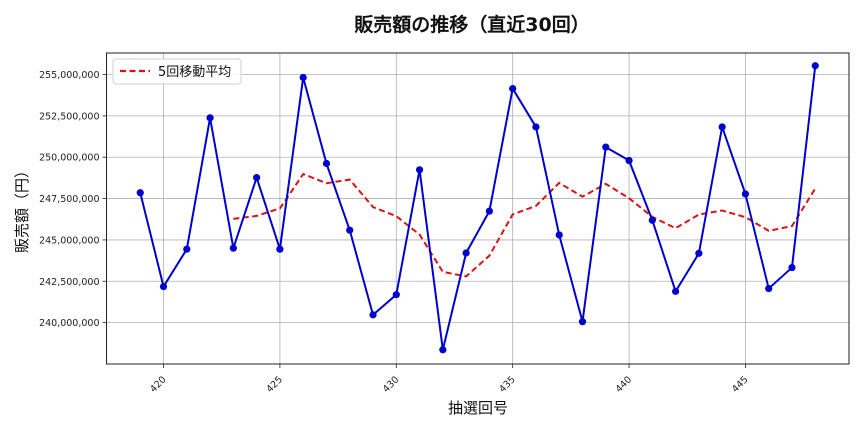  I want to click on y-tick-label: 252,500,000, so click(69, 116).